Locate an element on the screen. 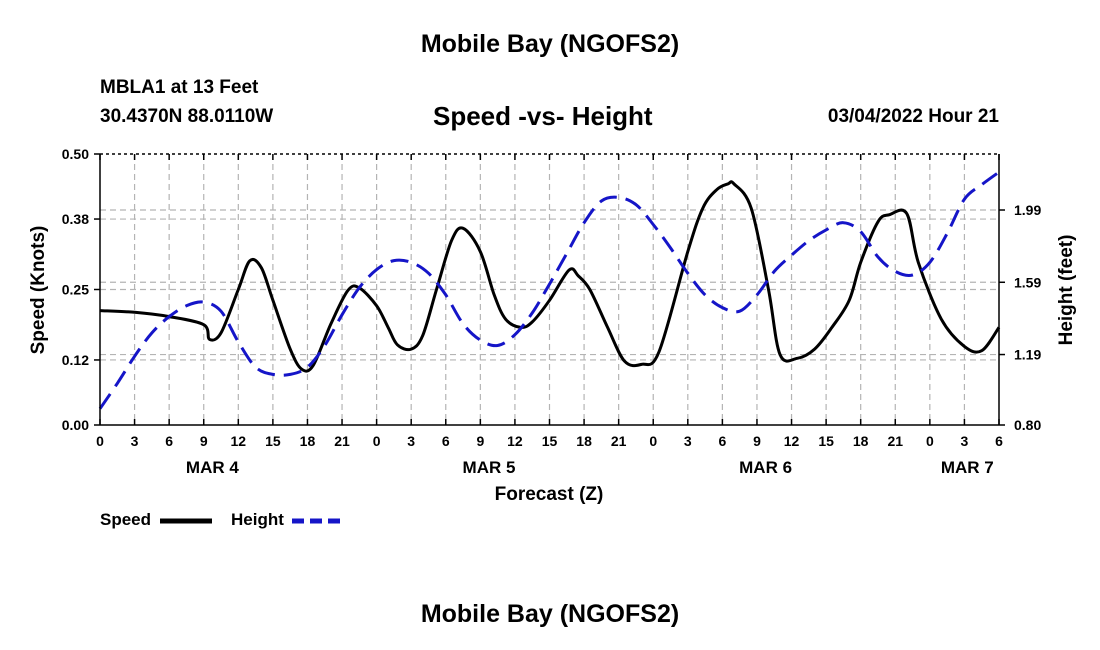  y-tick-label-right: 1.19 is located at coordinates (1027, 355).